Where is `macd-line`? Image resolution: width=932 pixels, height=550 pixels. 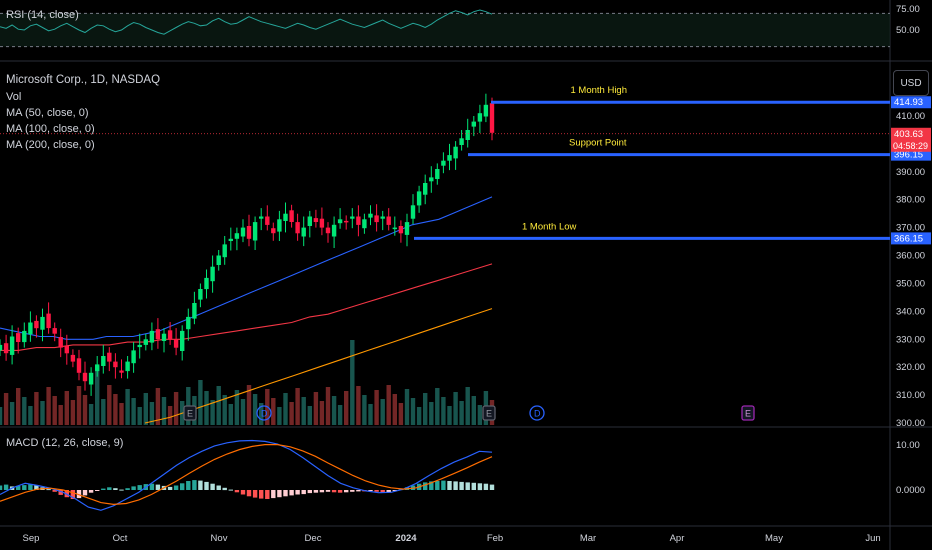 macd-line is located at coordinates (246, 475).